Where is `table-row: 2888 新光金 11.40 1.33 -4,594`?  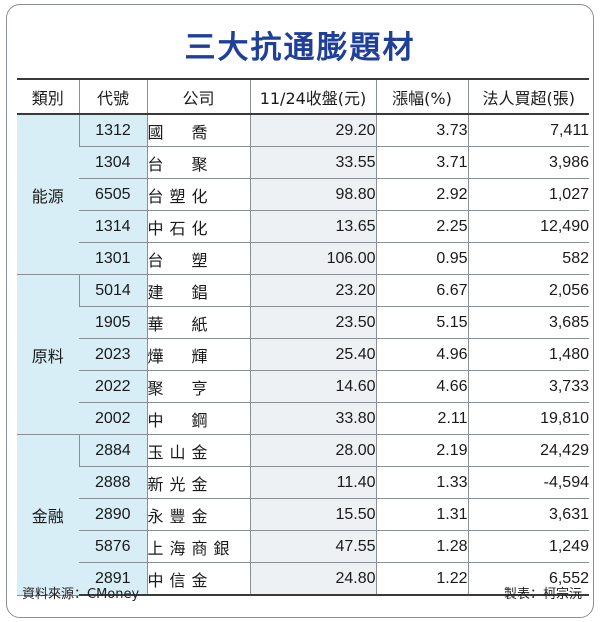
table-row: 2888 新光金 11.40 1.33 -4,594 is located at coordinates (303, 482).